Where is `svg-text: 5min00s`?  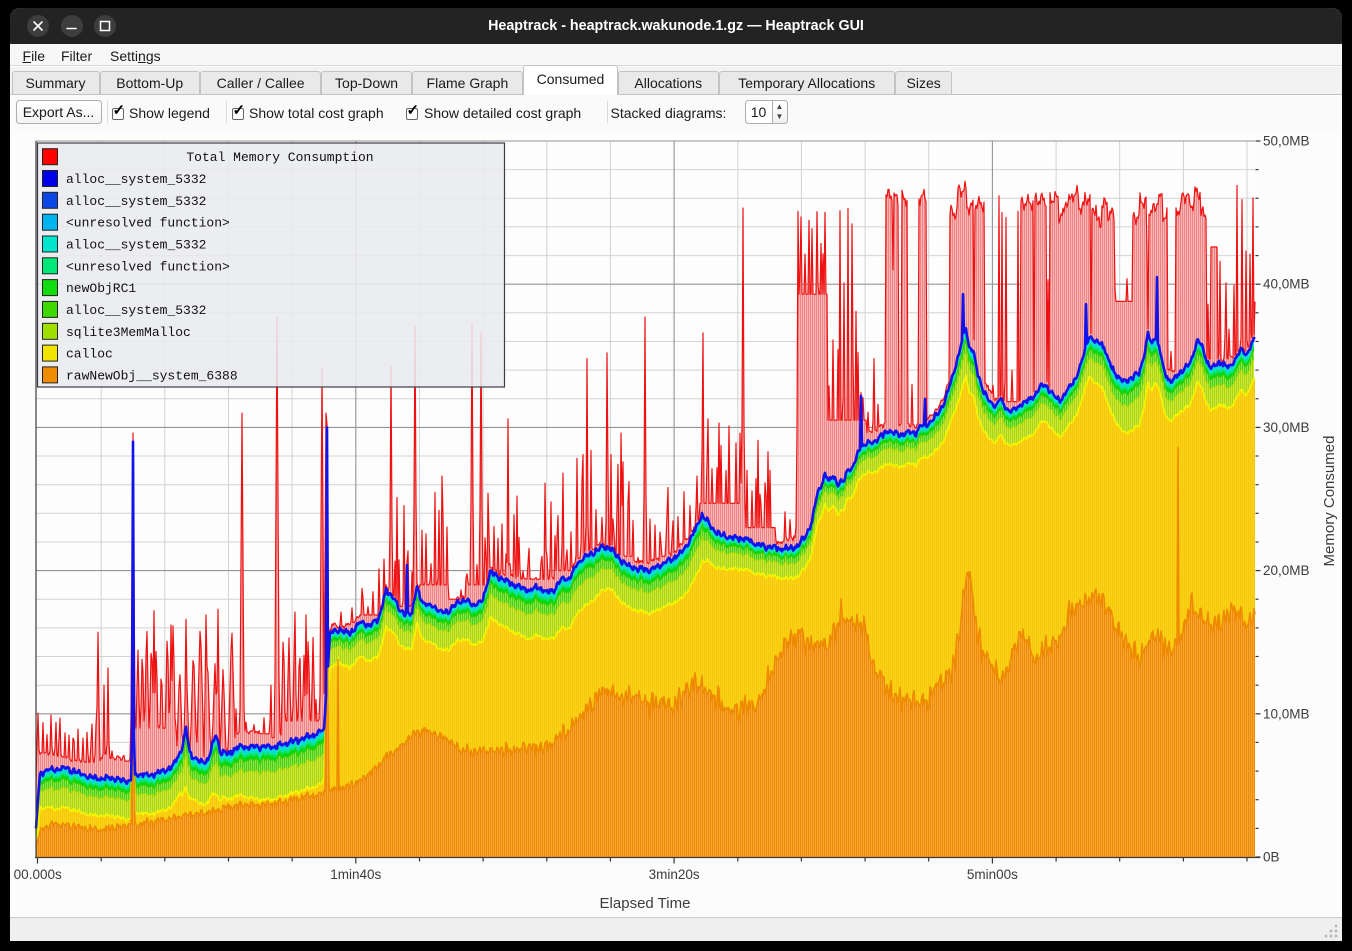
svg-text: 5min00s is located at coordinates (992, 874).